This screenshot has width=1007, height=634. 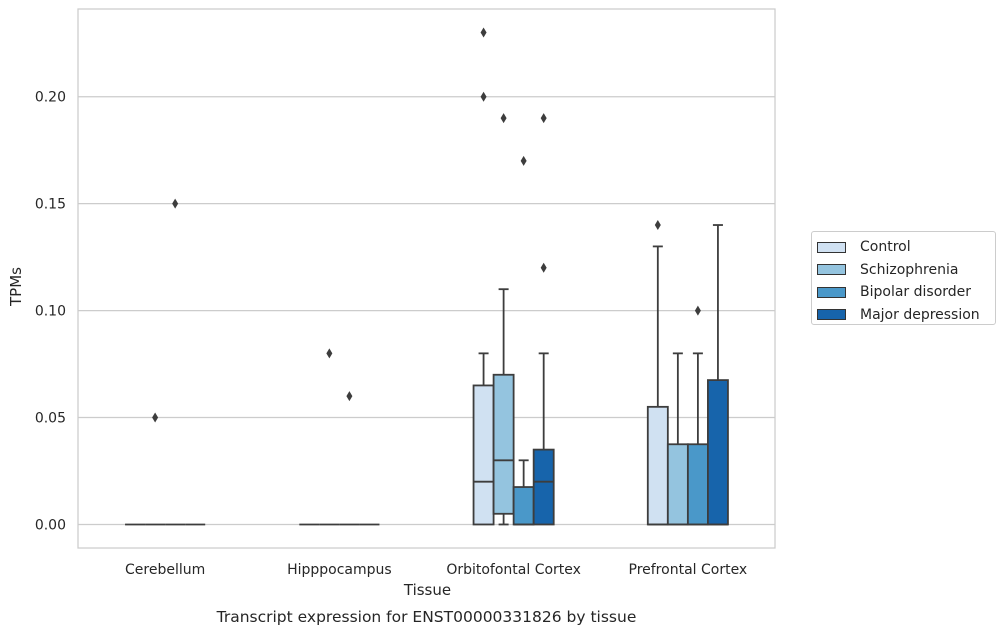 I want to click on y-tick-label: 0.05, so click(x=50, y=419).